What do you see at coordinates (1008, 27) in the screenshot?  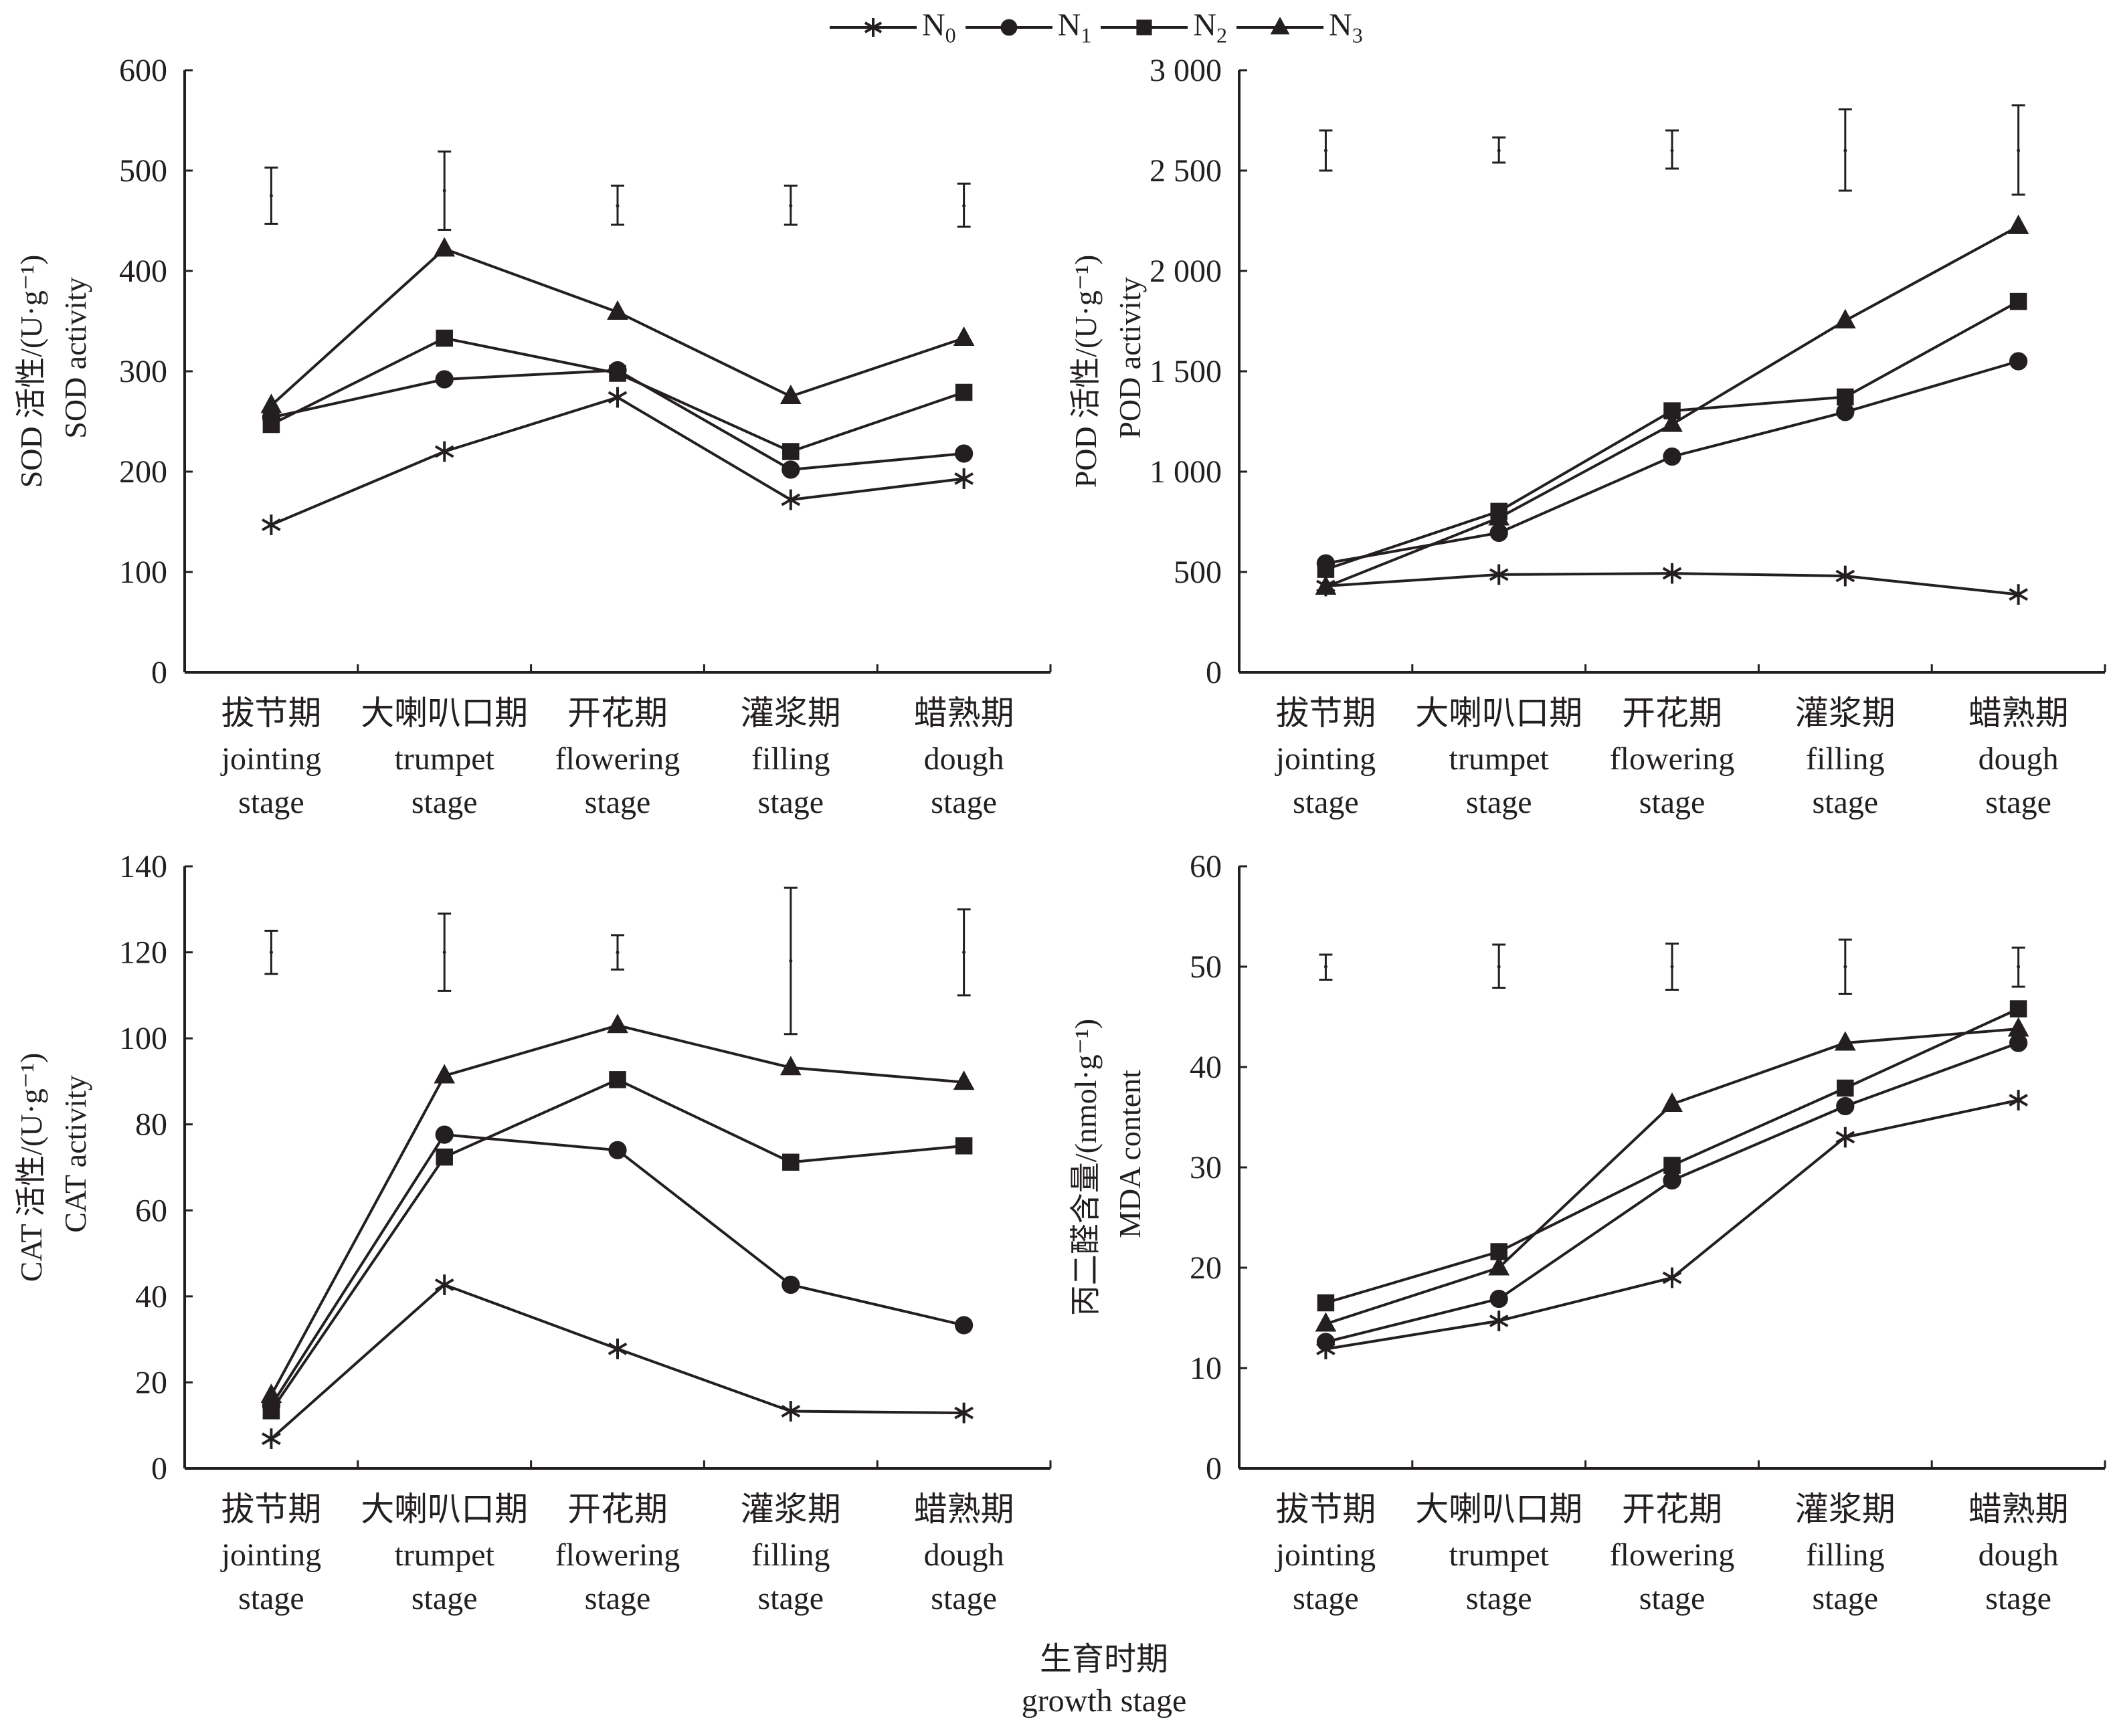 I see `circle-marker-icon` at bounding box center [1008, 27].